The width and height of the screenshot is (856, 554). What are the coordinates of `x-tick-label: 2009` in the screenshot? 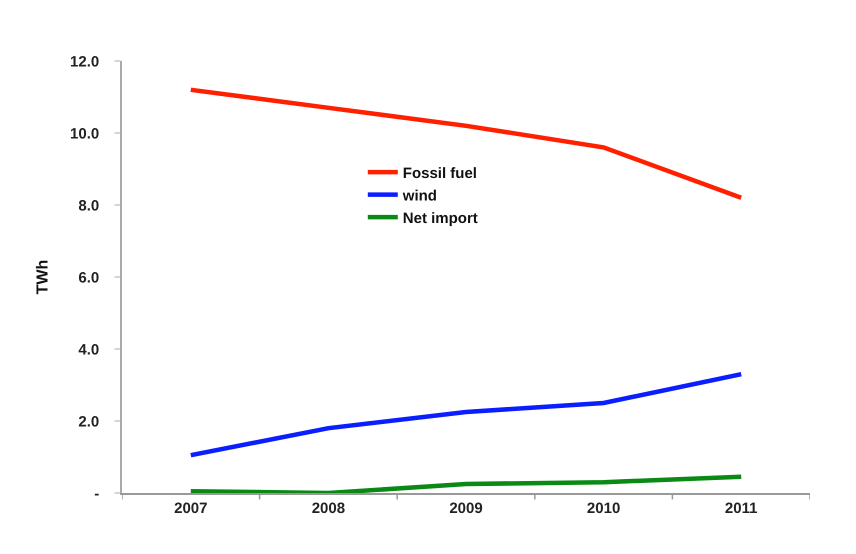 It's located at (466, 508).